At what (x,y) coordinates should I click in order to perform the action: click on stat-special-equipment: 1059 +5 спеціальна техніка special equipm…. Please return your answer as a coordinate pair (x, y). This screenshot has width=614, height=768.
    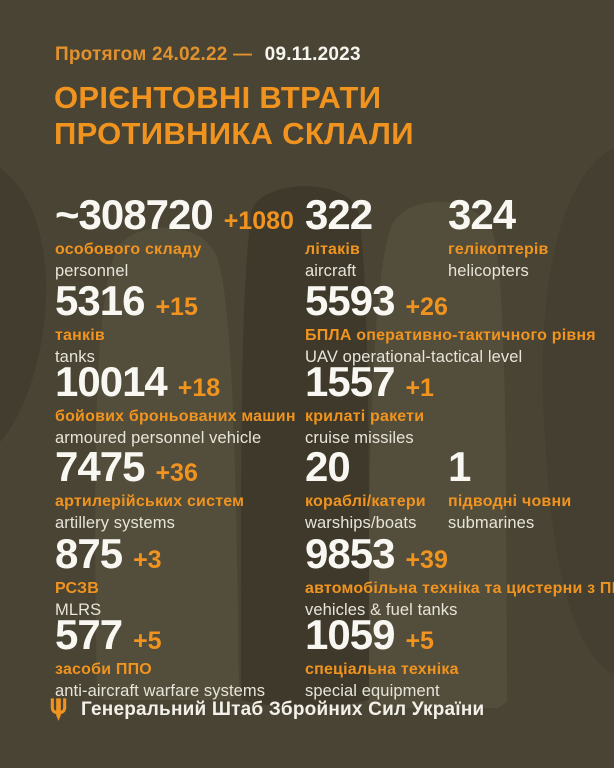
    Looking at the image, I should click on (382, 657).